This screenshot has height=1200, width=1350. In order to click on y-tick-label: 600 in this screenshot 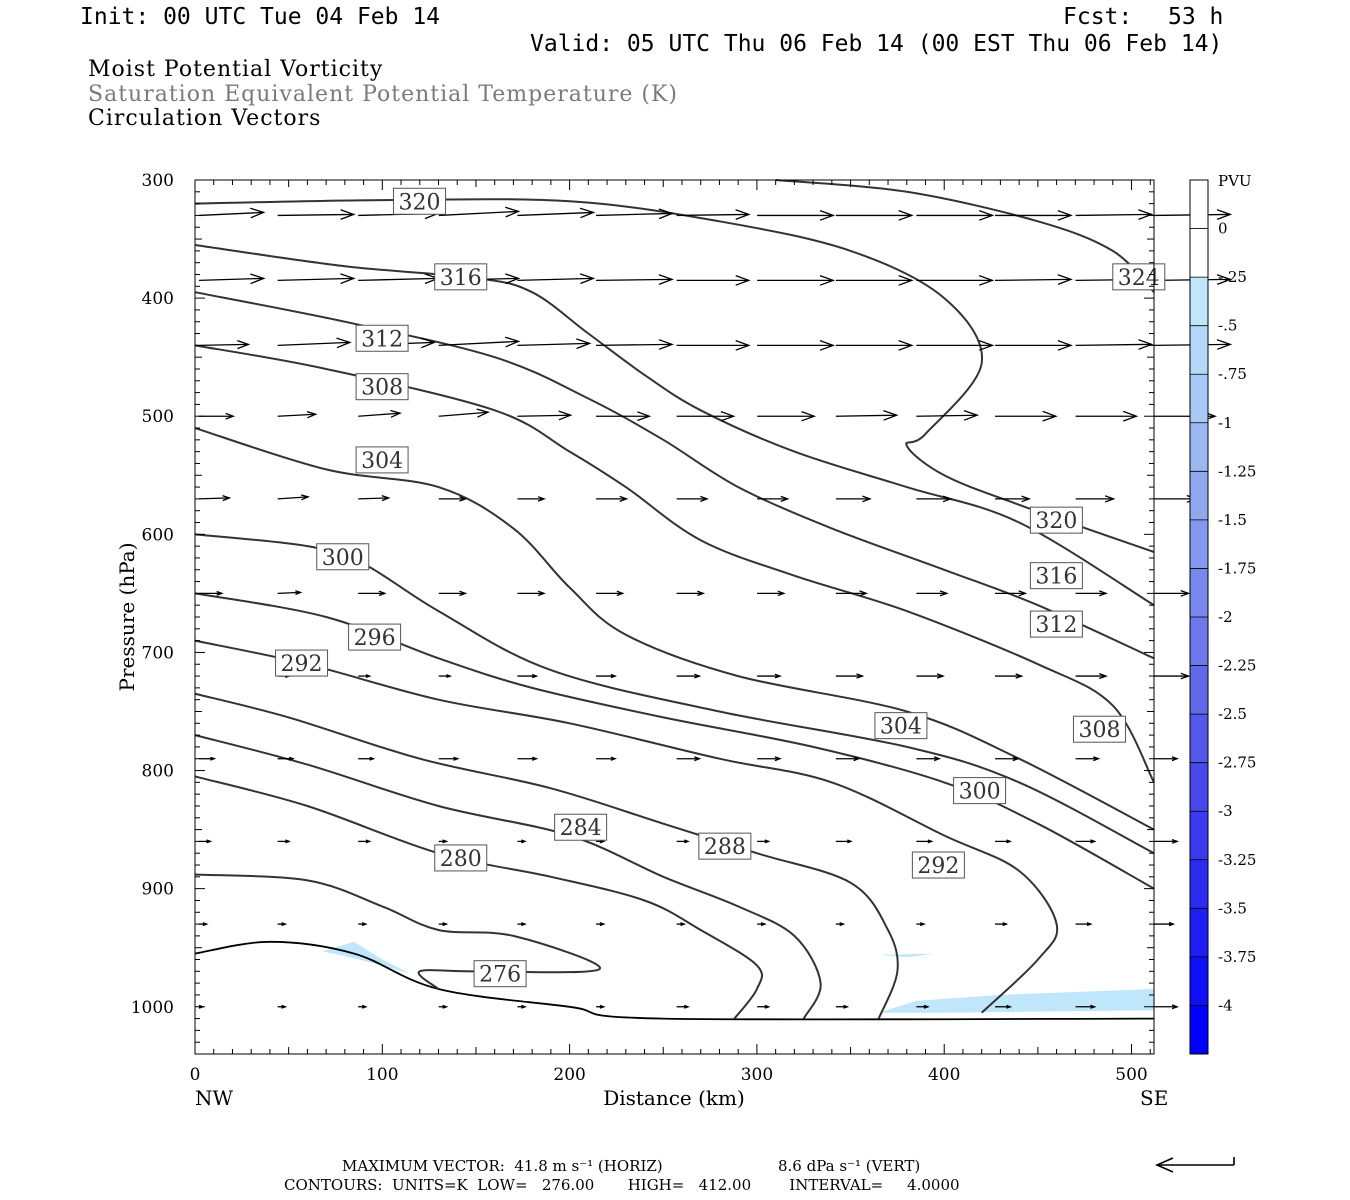, I will do `click(158, 535)`.